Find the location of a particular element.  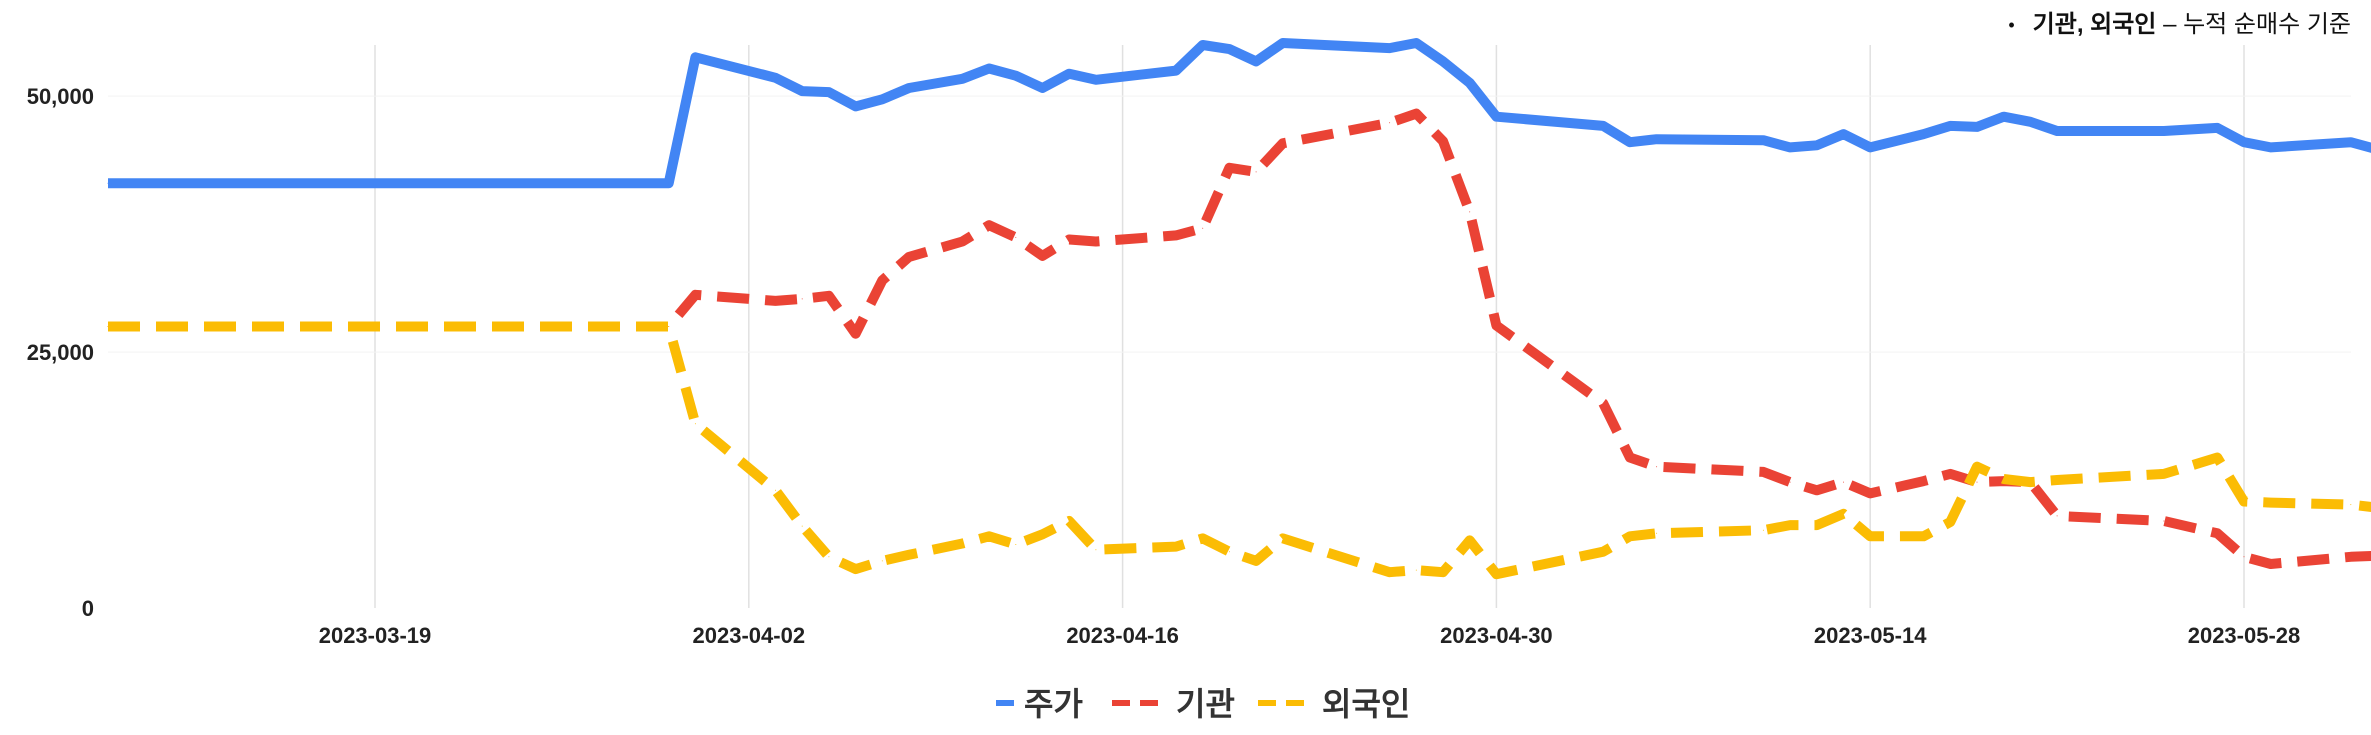

x-tick-label-2023-04-30: 2023-04-30 is located at coordinates (1496, 635).